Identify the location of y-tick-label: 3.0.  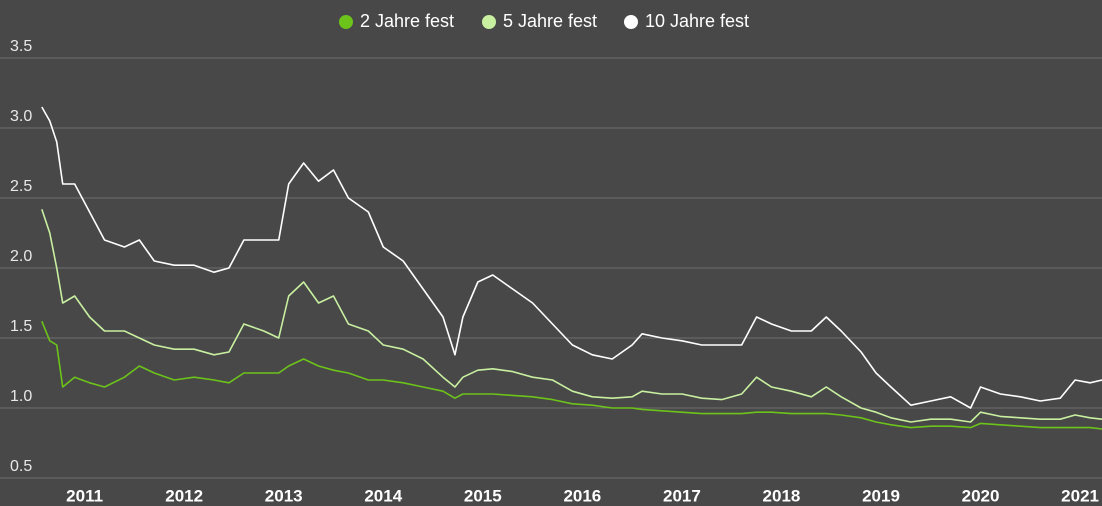
(21, 116).